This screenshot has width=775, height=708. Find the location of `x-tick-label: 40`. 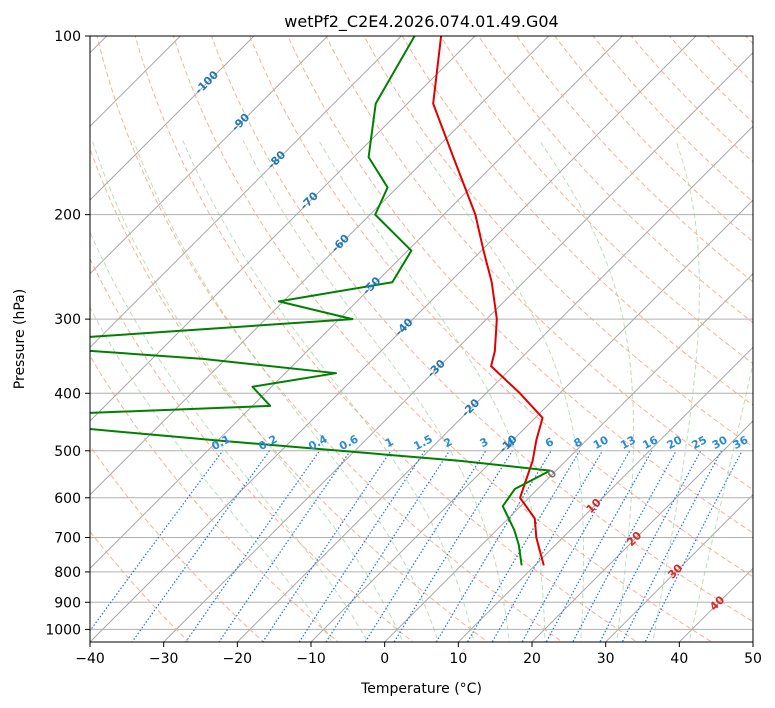

x-tick-label: 40 is located at coordinates (679, 659).